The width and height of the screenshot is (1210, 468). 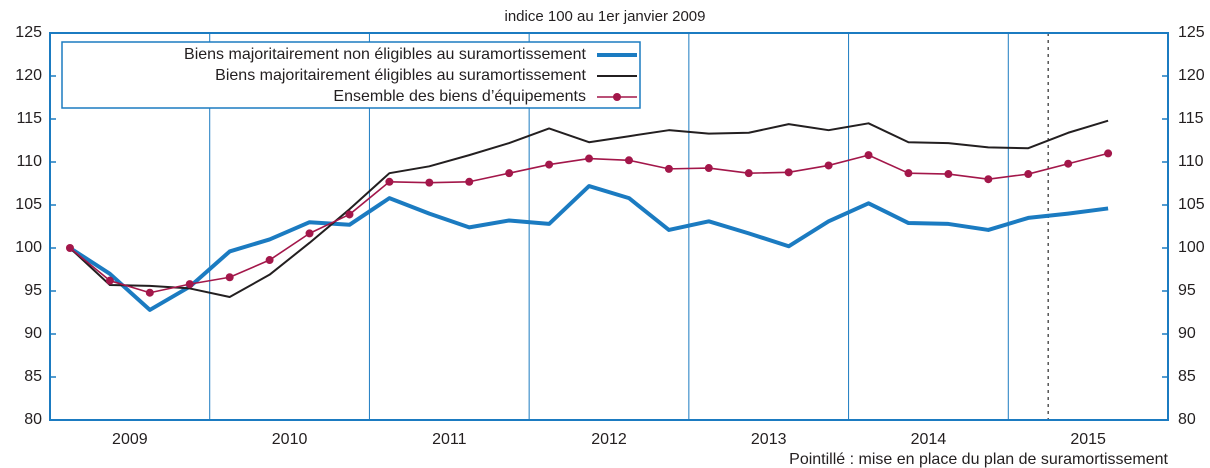 What do you see at coordinates (29, 161) in the screenshot?
I see `y-tick-label: 110` at bounding box center [29, 161].